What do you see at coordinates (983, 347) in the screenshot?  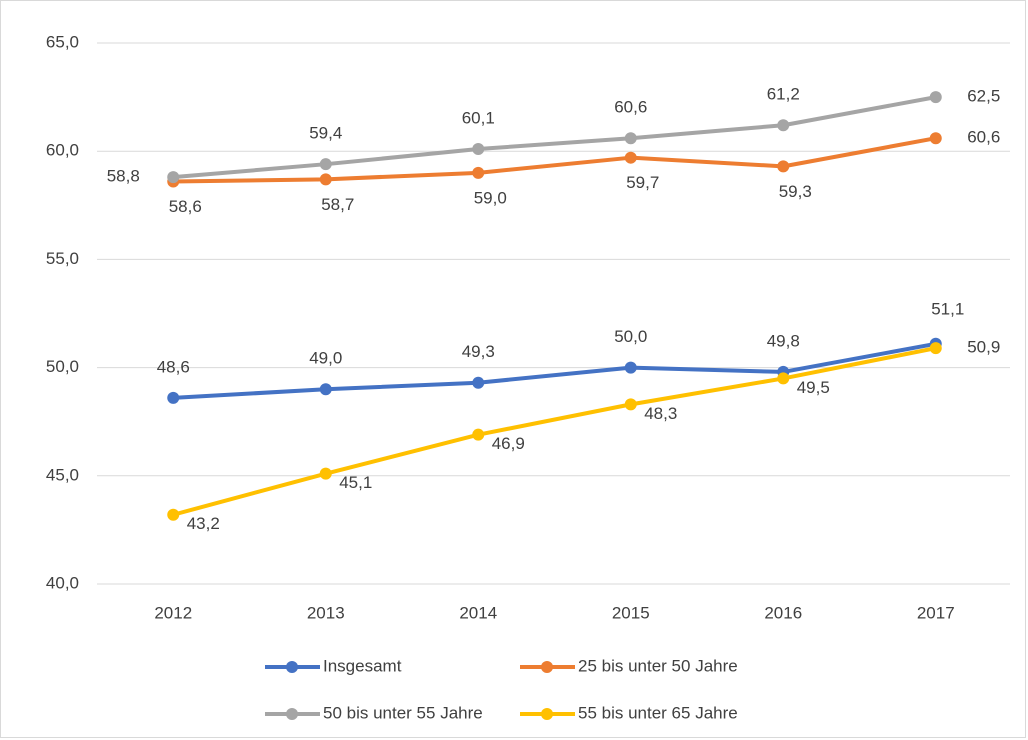 I see `data-label: 50,9` at bounding box center [983, 347].